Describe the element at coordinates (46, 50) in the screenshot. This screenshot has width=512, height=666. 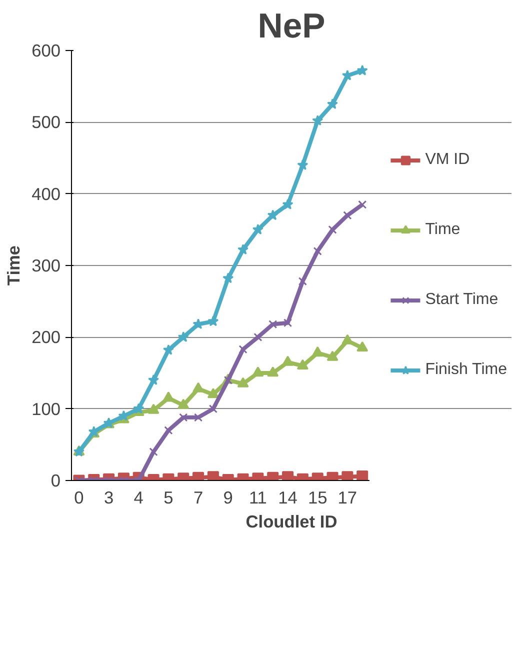
I see `y-tick-label: 600` at that location.